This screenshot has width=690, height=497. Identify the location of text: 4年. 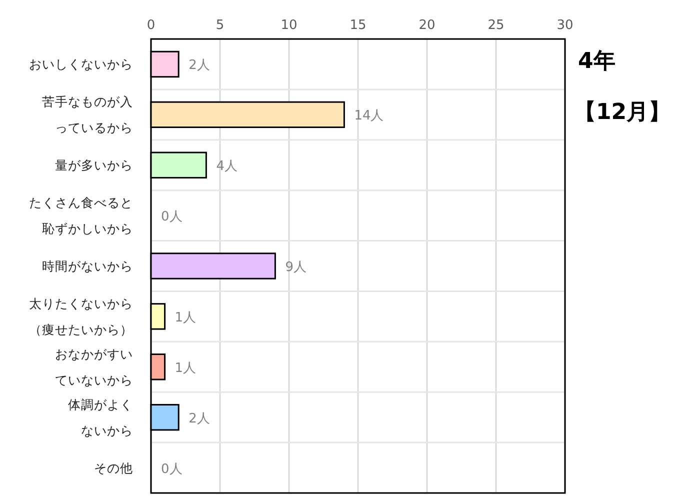
(597, 61).